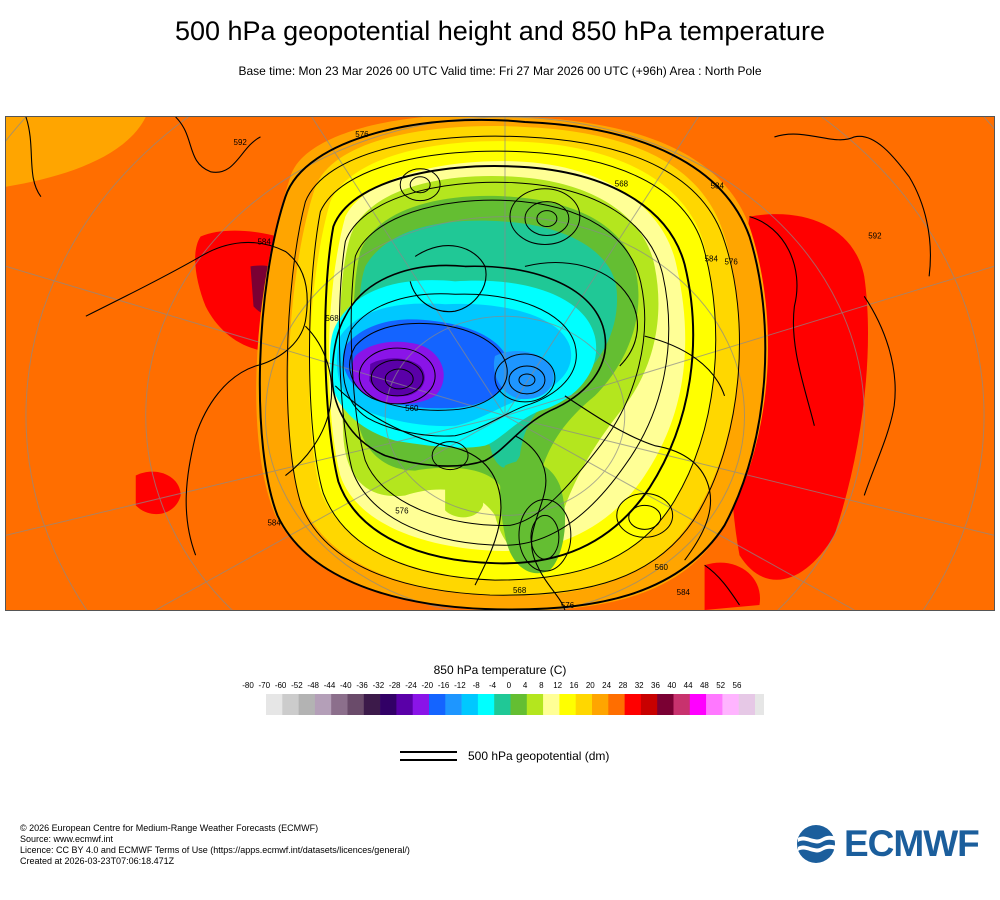  Describe the element at coordinates (525, 685) in the screenshot. I see `colorbar-tick-label: 4` at that location.